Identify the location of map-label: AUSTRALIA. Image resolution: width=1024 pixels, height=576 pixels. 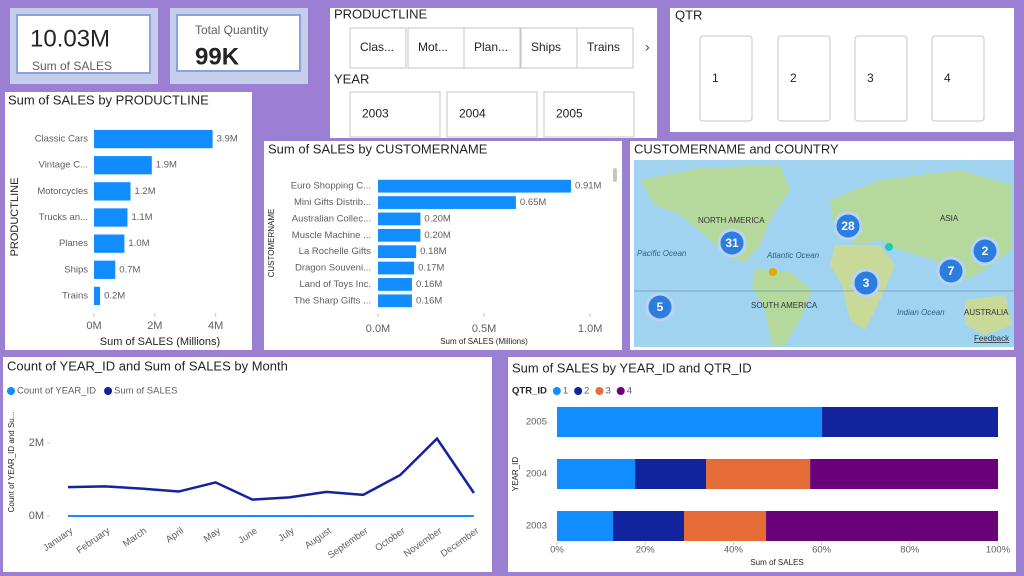
(986, 312).